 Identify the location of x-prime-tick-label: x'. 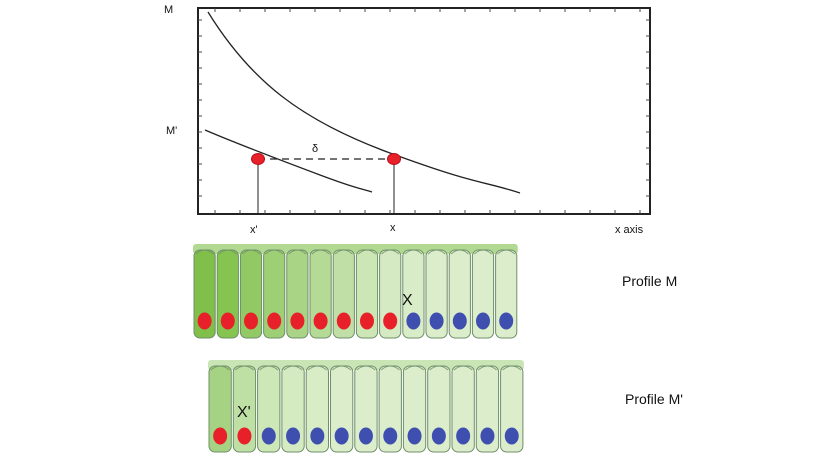
(254, 230).